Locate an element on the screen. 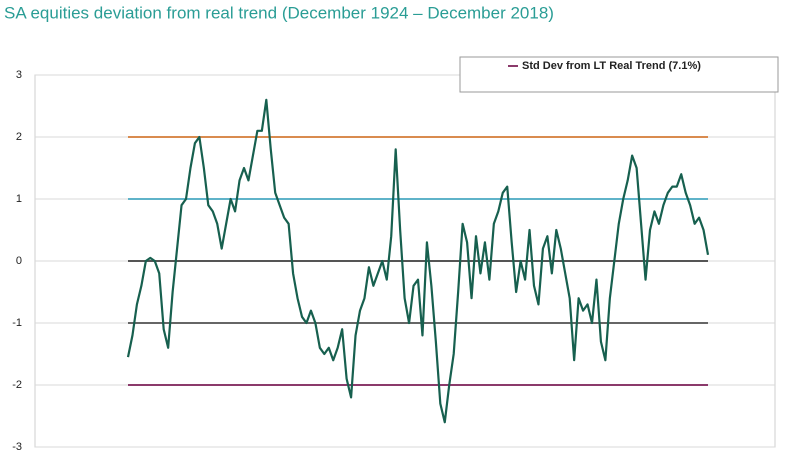  y-tick-label: -2 is located at coordinates (17, 385).